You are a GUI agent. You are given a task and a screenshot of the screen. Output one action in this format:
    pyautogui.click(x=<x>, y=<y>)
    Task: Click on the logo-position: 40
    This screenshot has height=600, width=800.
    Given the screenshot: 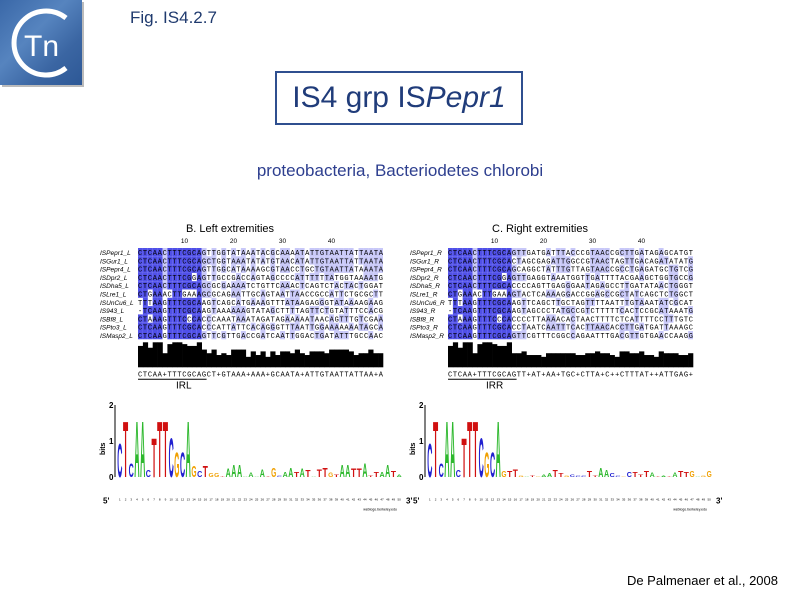 What is the action you would take?
    pyautogui.click(x=652, y=500)
    